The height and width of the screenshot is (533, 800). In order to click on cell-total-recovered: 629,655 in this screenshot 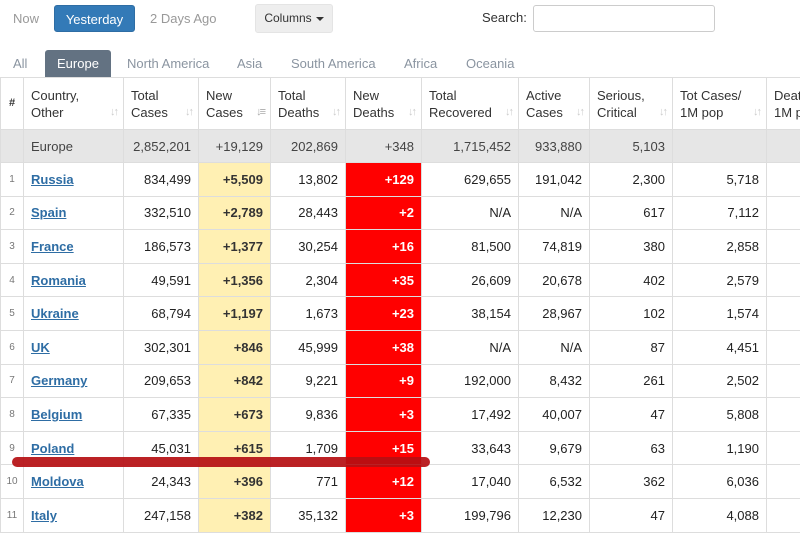, I will do `click(470, 179)`.